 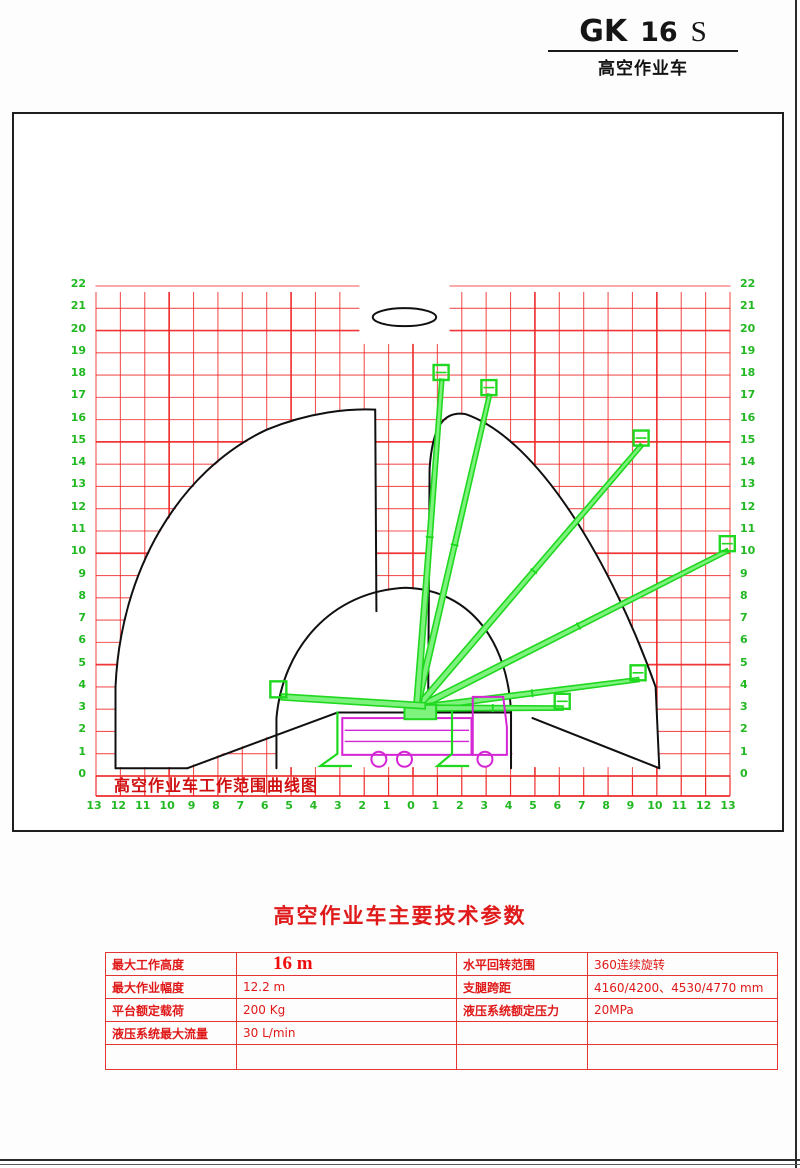 I want to click on y-axis-tick-right: 5, so click(x=744, y=662).